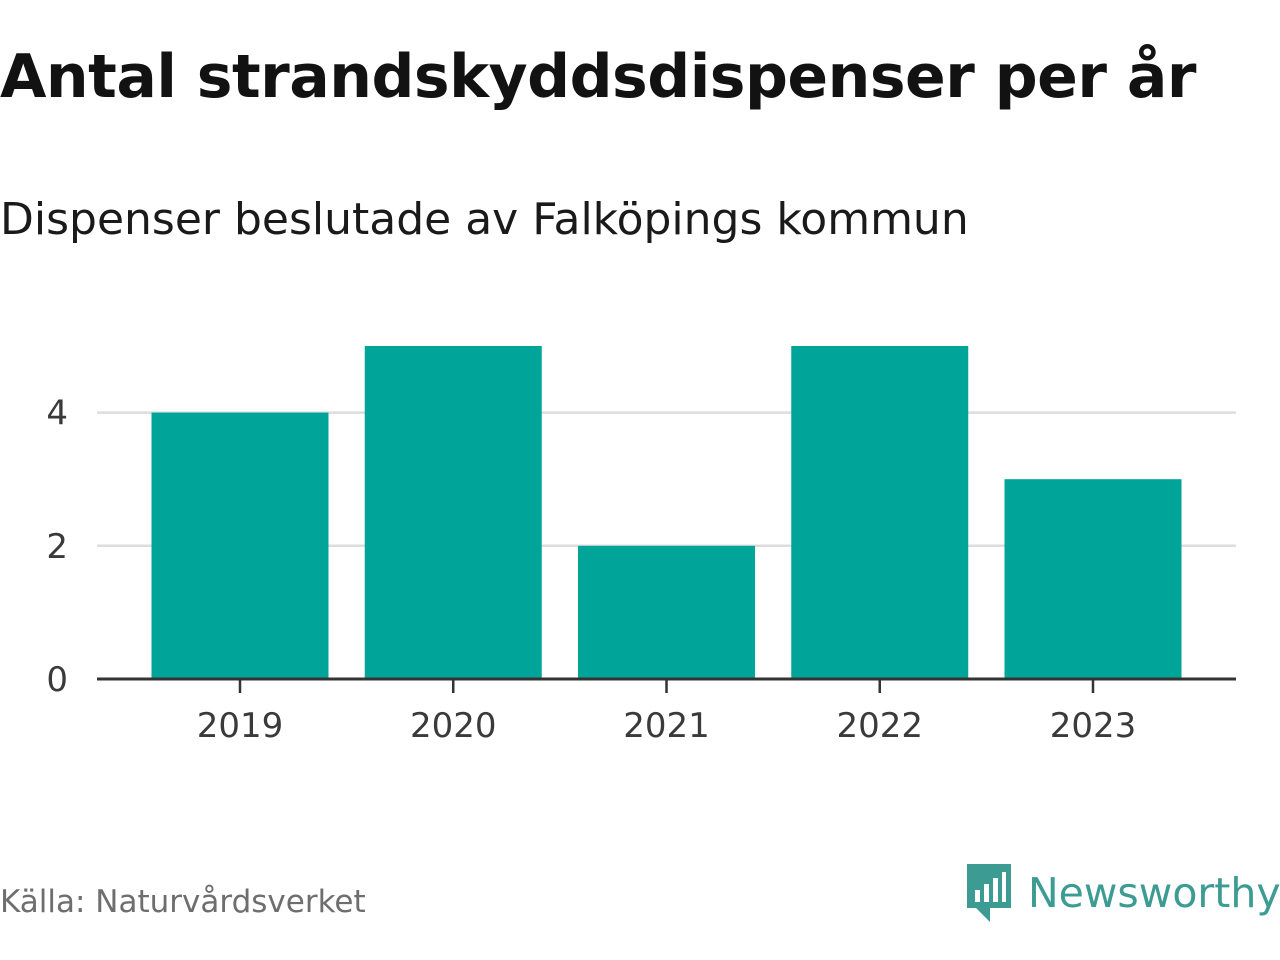  What do you see at coordinates (1154, 893) in the screenshot?
I see `brand-name: Newsworthy` at bounding box center [1154, 893].